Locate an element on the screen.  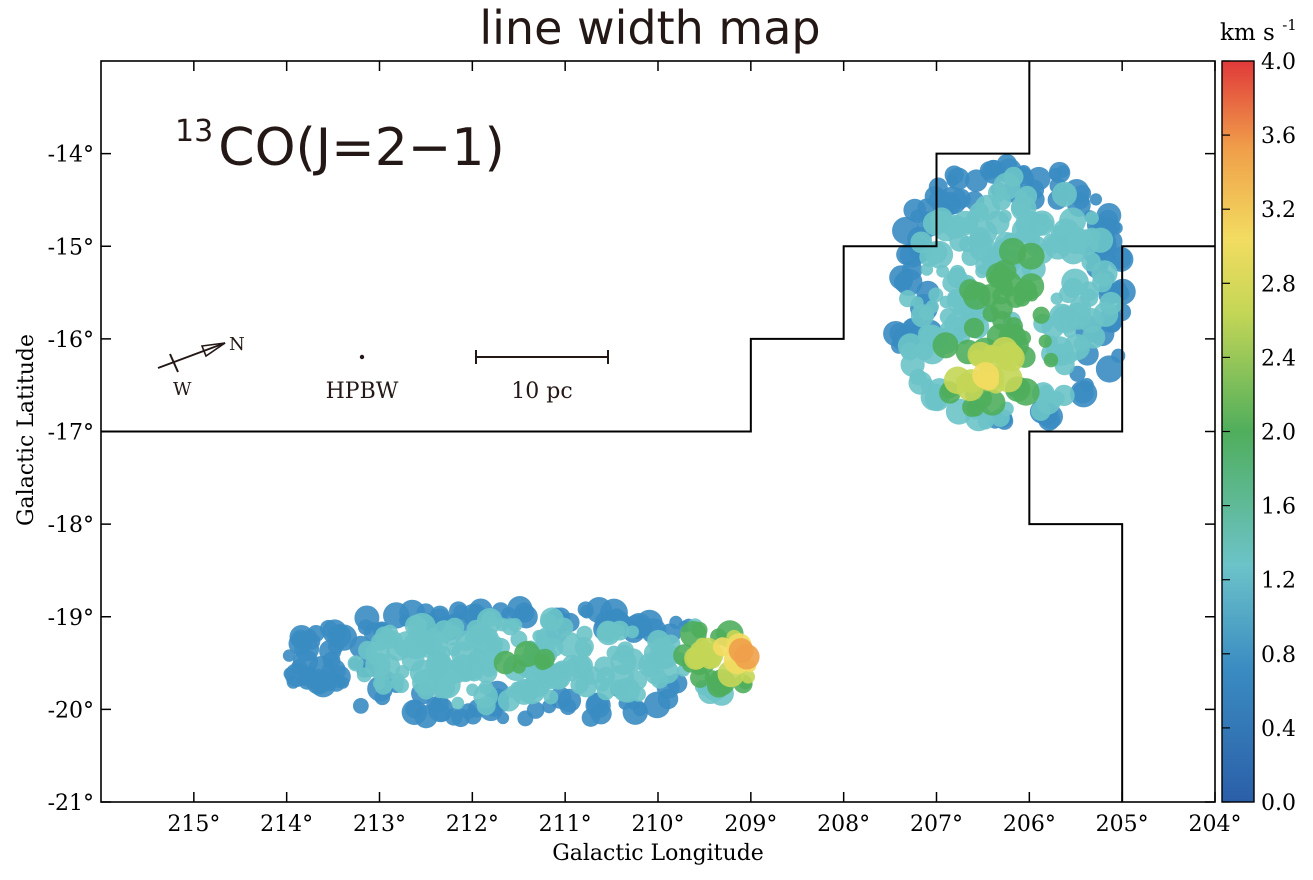
x-tick-label: 207° is located at coordinates (936, 824).